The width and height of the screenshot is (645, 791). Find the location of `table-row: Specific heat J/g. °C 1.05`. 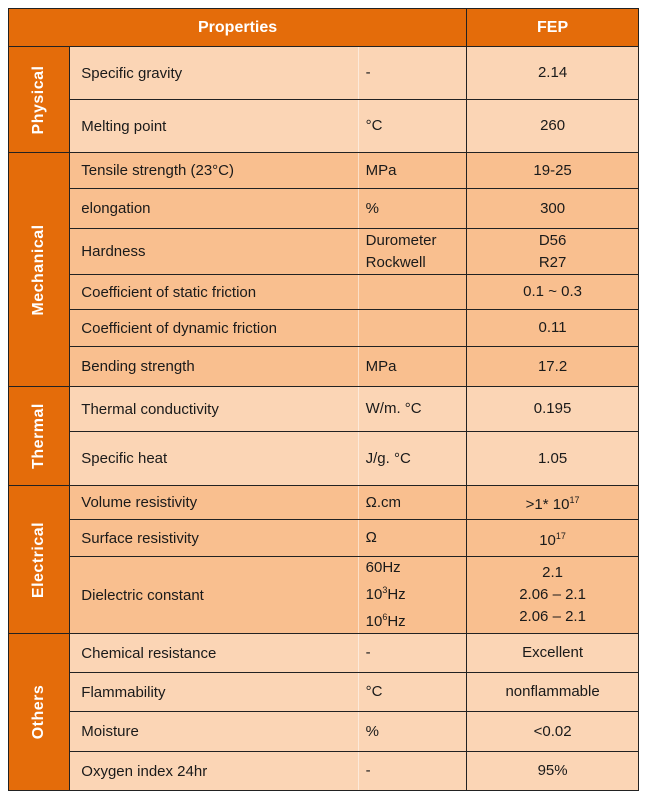

table-row: Specific heat J/g. °C 1.05 is located at coordinates (324, 458).